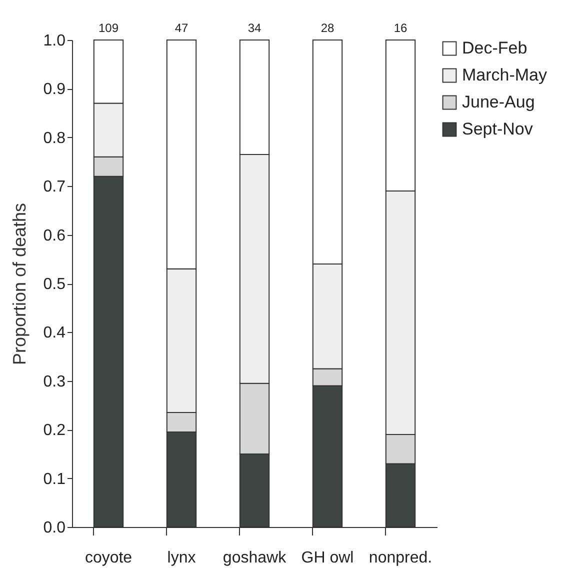 Image resolution: width=583 pixels, height=581 pixels. Describe the element at coordinates (54, 333) in the screenshot. I see `y-tick-label: 0.4` at that location.